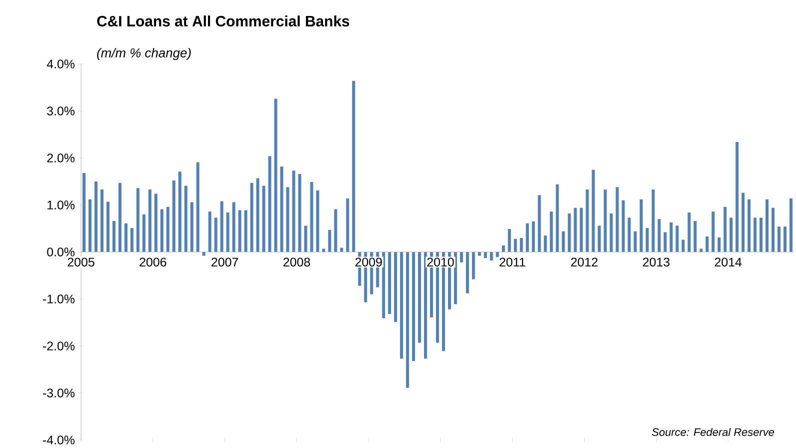 The height and width of the screenshot is (448, 796). Describe the element at coordinates (513, 262) in the screenshot. I see `x-tick-label: 2011` at that location.